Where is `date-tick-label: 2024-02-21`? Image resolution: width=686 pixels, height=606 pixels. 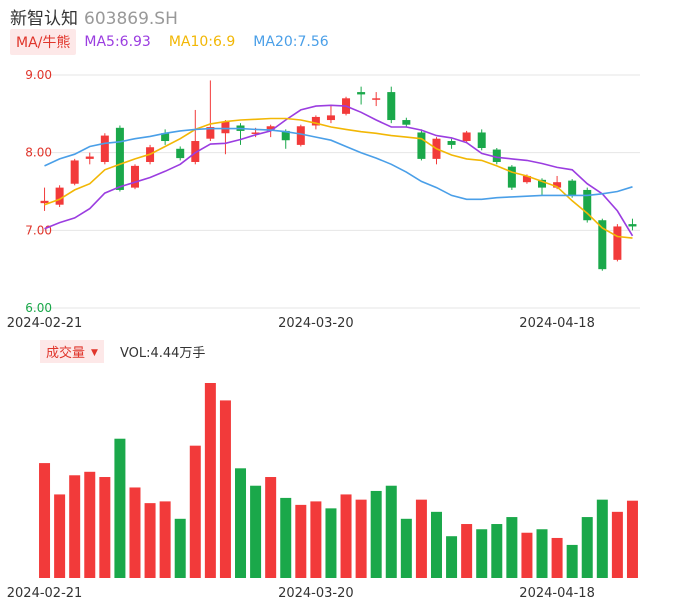
date-tick-label: 2024-02-21 is located at coordinates (45, 323).